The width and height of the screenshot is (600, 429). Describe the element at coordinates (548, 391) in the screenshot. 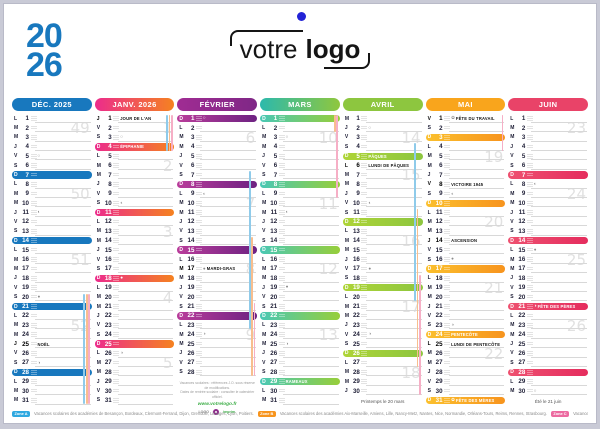

I see `day-row: M 30 ○` at that location.